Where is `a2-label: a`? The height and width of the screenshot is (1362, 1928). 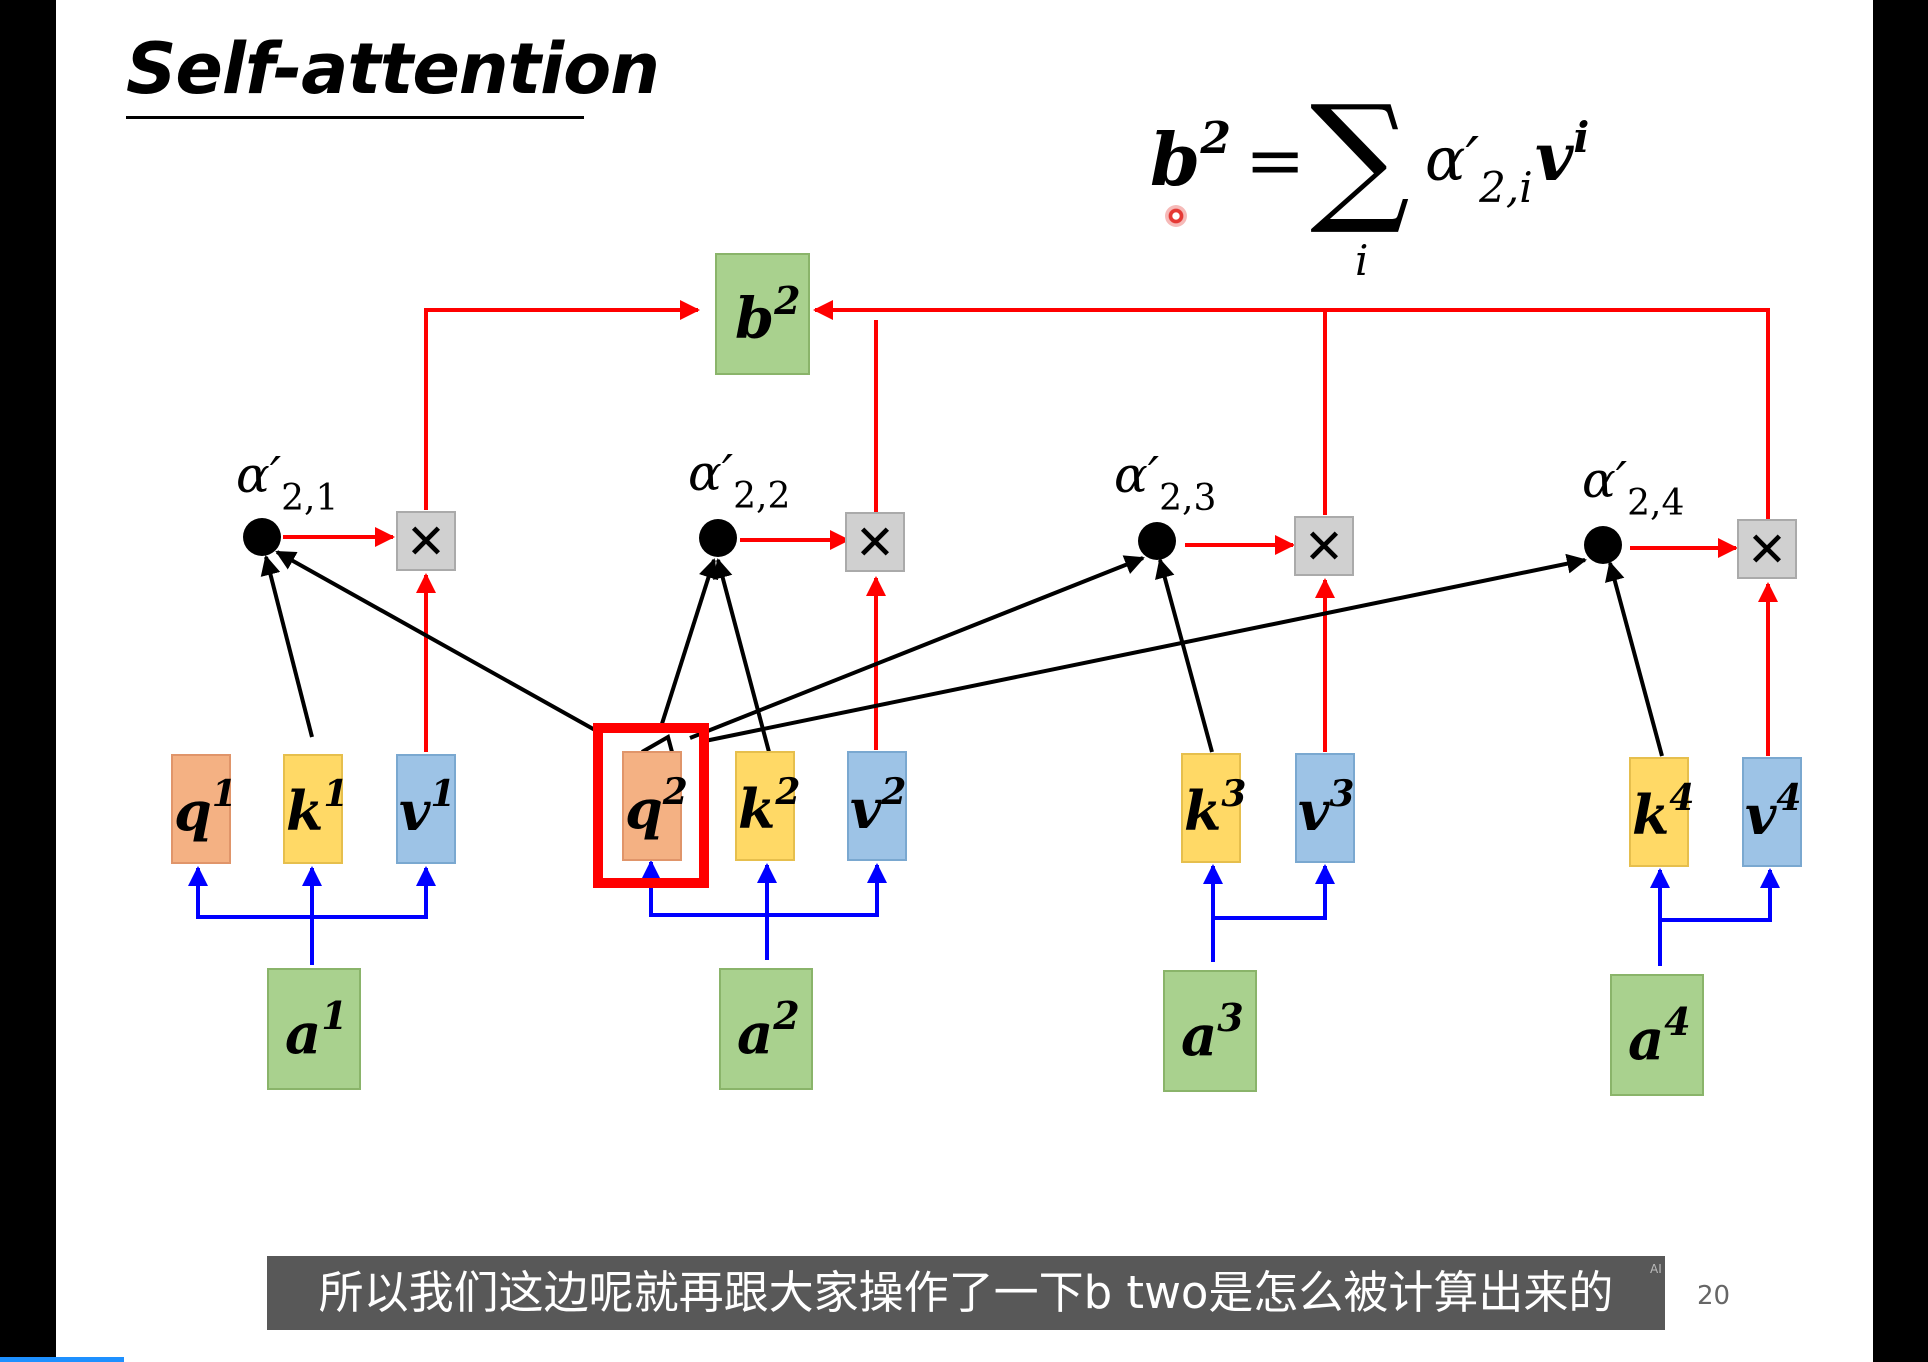 a2-label: a is located at coordinates (755, 1034).